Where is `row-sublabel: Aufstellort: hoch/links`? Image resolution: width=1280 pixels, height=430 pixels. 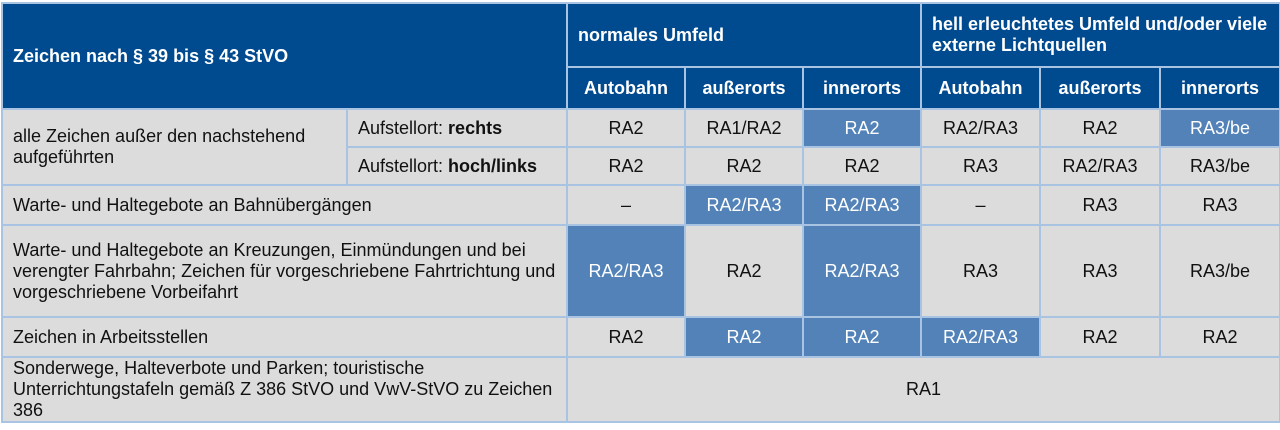 row-sublabel: Aufstellort: hoch/links is located at coordinates (457, 166).